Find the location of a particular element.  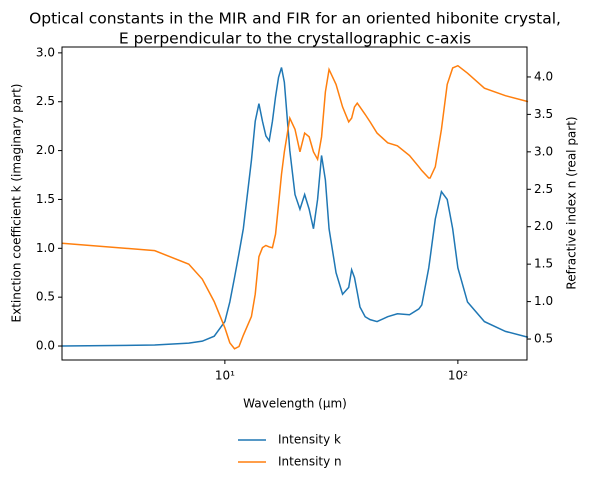

legend-label: Intensity k is located at coordinates (309, 440).